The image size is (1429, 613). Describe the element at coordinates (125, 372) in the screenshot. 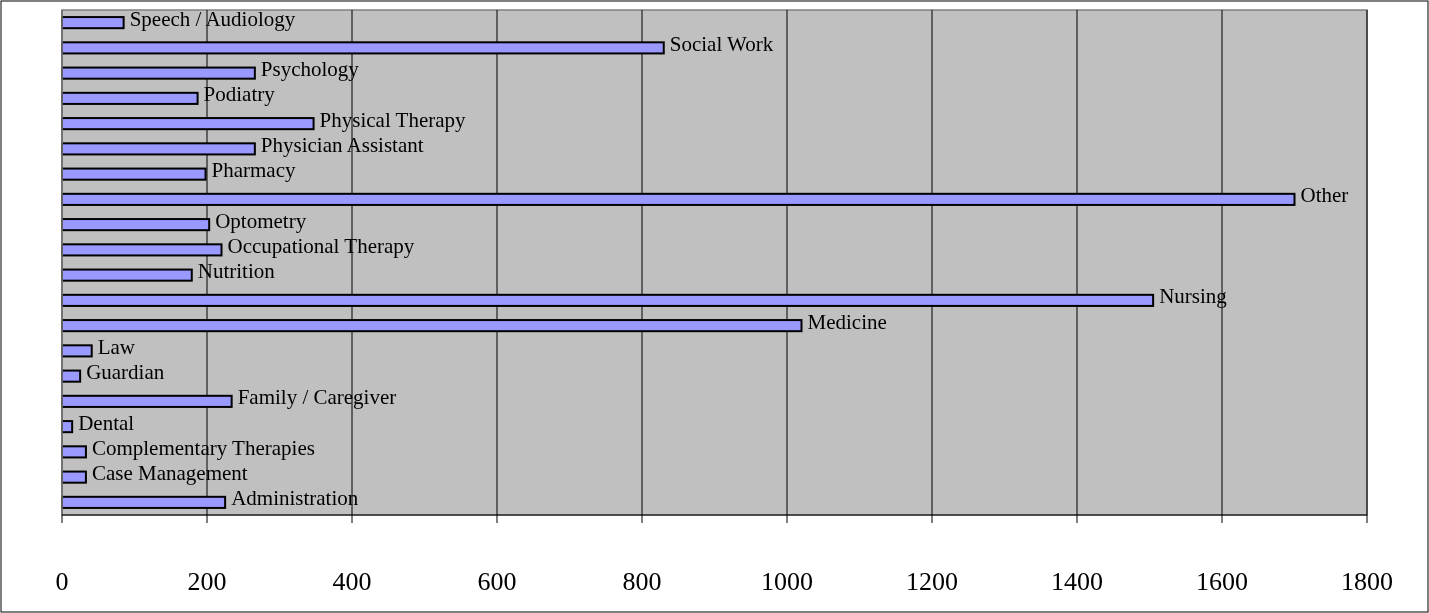

I see `y-tick-label: Guardian` at that location.